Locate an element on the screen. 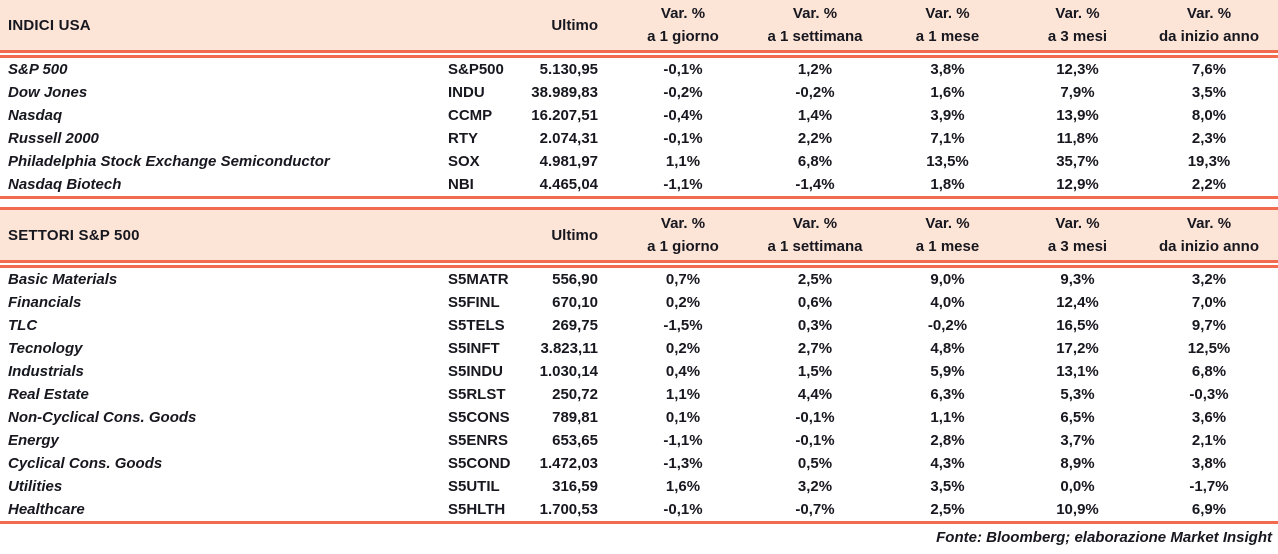 The width and height of the screenshot is (1278, 554). column-header-var-inizio-anno: Var. % da inizio anno is located at coordinates (1209, 235).